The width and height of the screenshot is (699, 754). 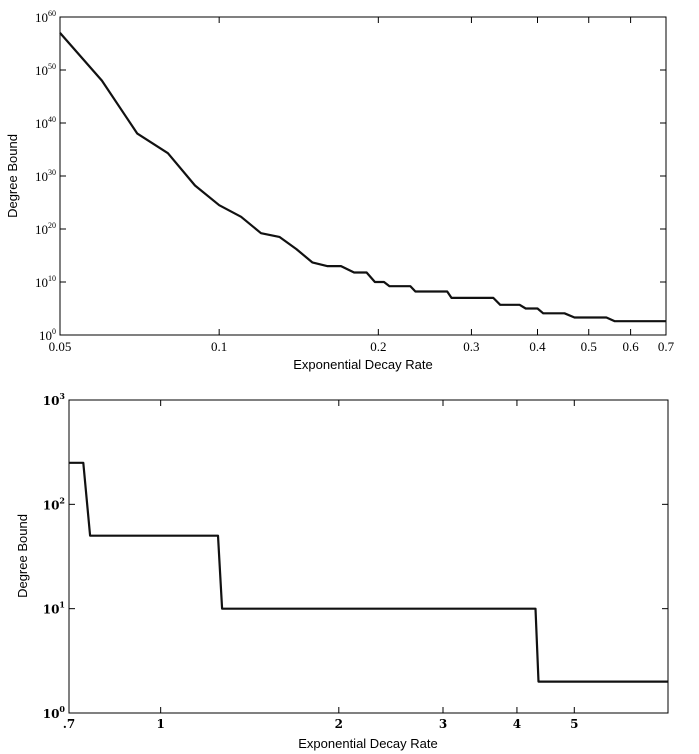 I want to click on bottom-ytick-label: 102, so click(x=54, y=503).